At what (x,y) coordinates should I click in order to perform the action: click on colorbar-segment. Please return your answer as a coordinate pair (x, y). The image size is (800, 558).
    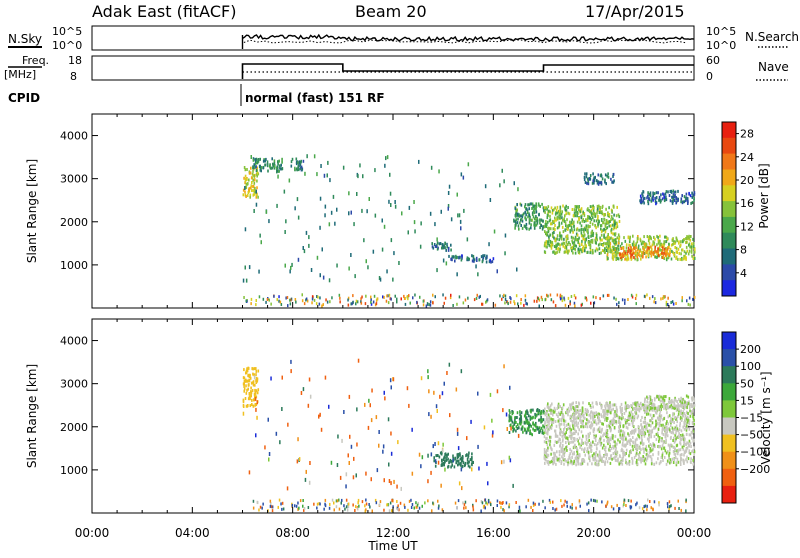
    Looking at the image, I should click on (729, 256).